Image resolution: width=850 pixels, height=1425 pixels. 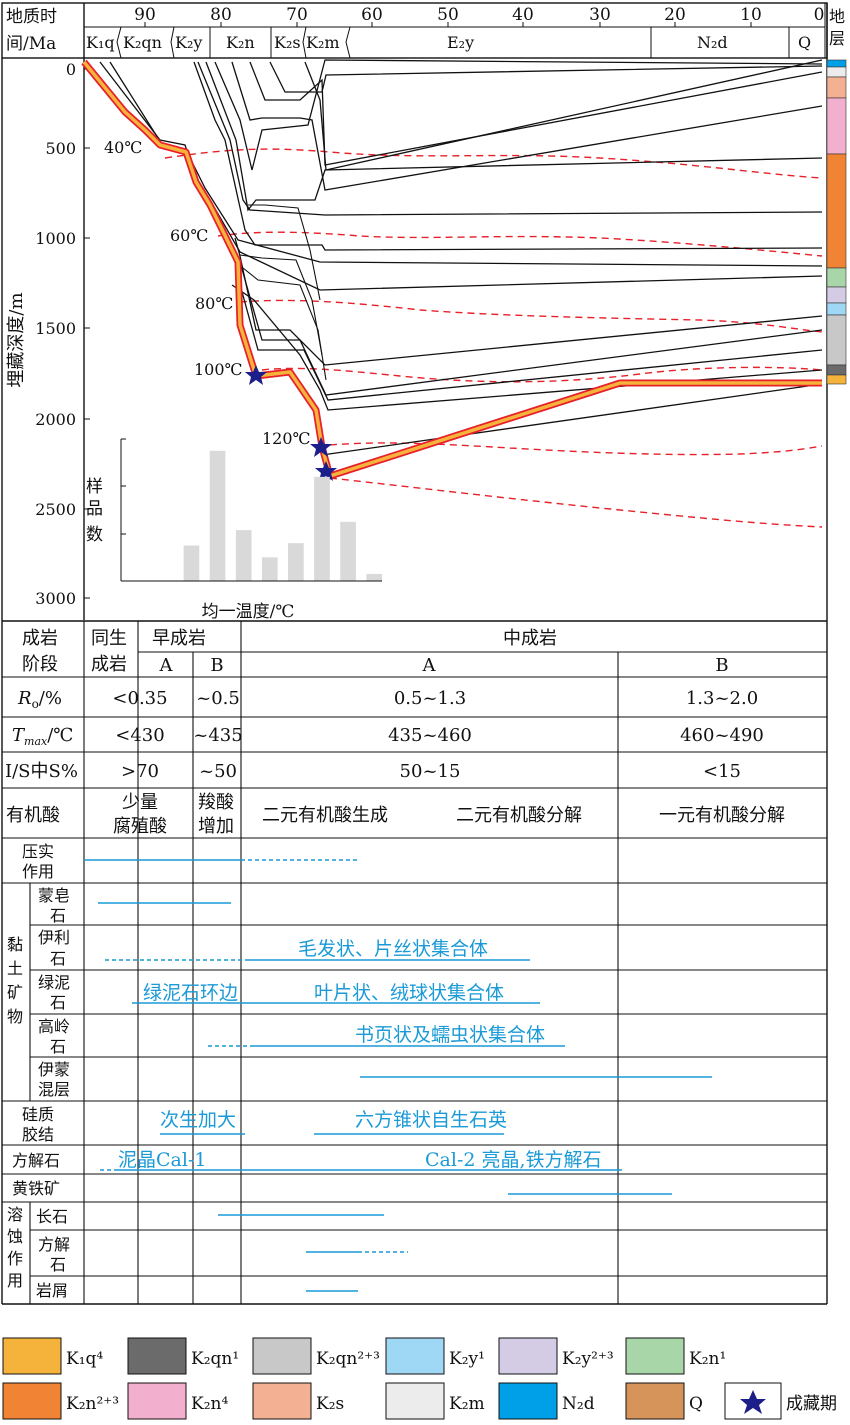 What do you see at coordinates (430, 698) in the screenshot?
I see `ro-value: 0.5~1.3` at bounding box center [430, 698].